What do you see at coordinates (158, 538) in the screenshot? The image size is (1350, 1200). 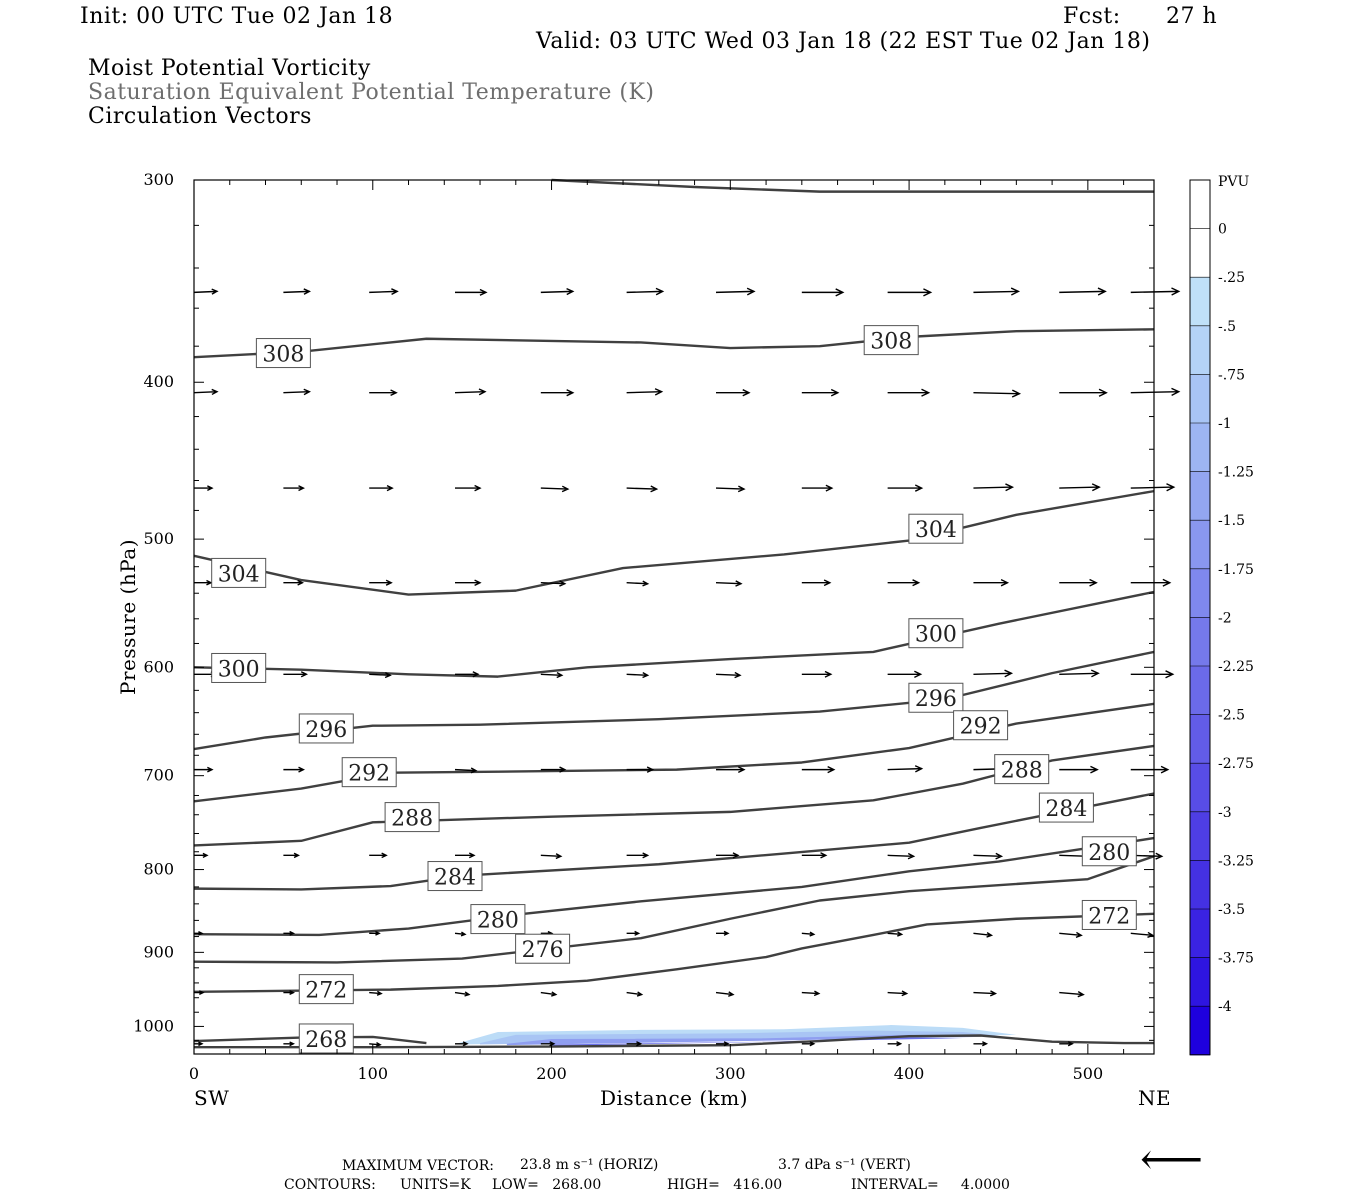 I see `y-tick-label: 500` at bounding box center [158, 538].